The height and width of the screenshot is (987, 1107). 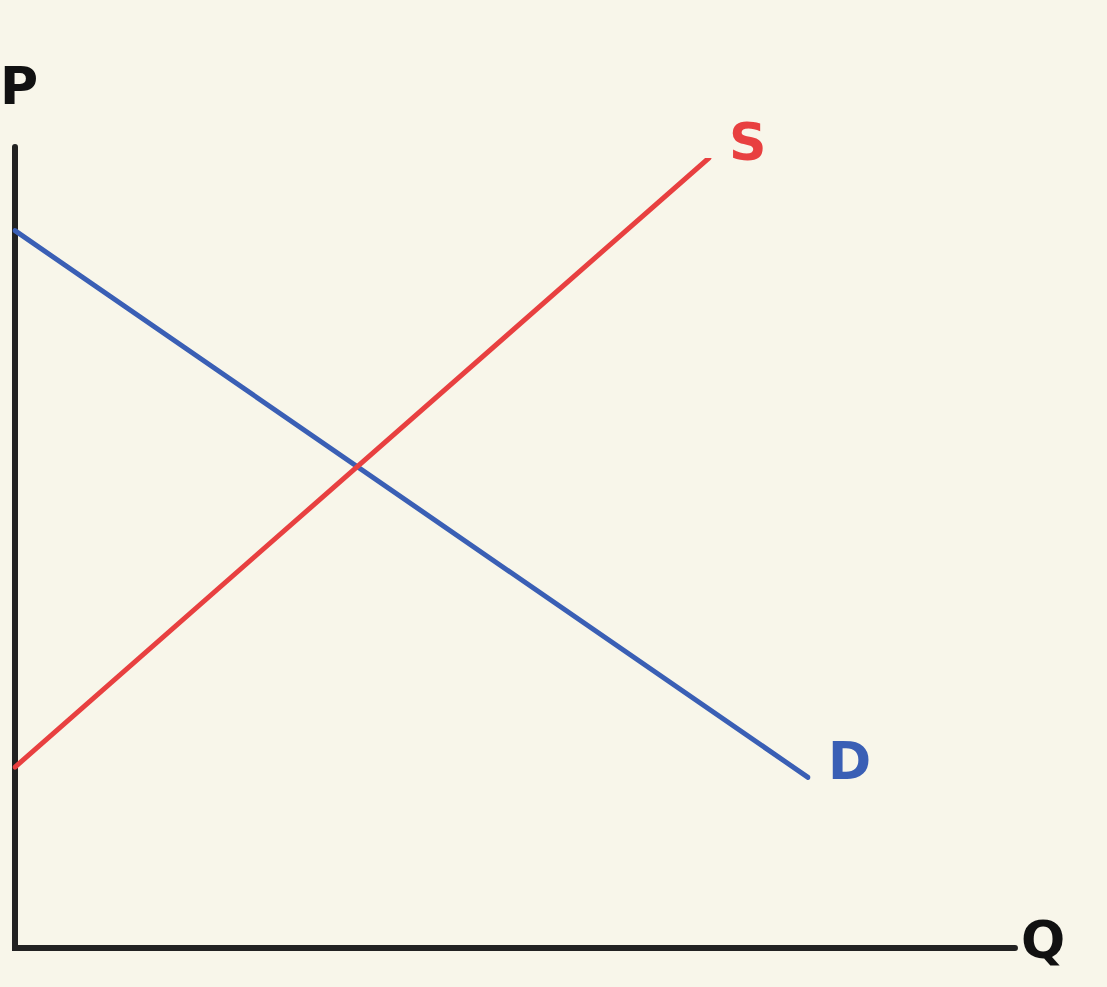 What do you see at coordinates (850, 760) in the screenshot?
I see `series-label: D` at bounding box center [850, 760].